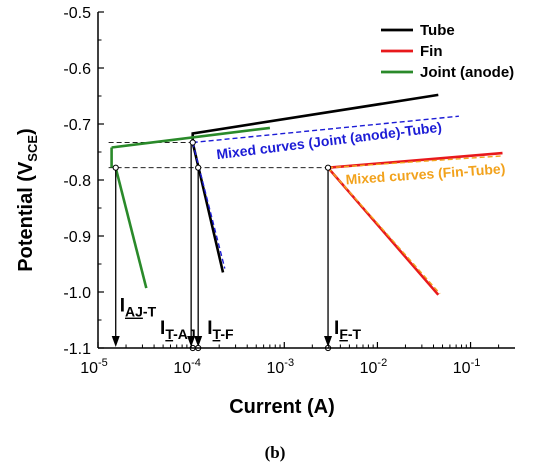 This screenshot has height=471, width=550. I want to click on y-axis-title-close: ), so click(26, 131).